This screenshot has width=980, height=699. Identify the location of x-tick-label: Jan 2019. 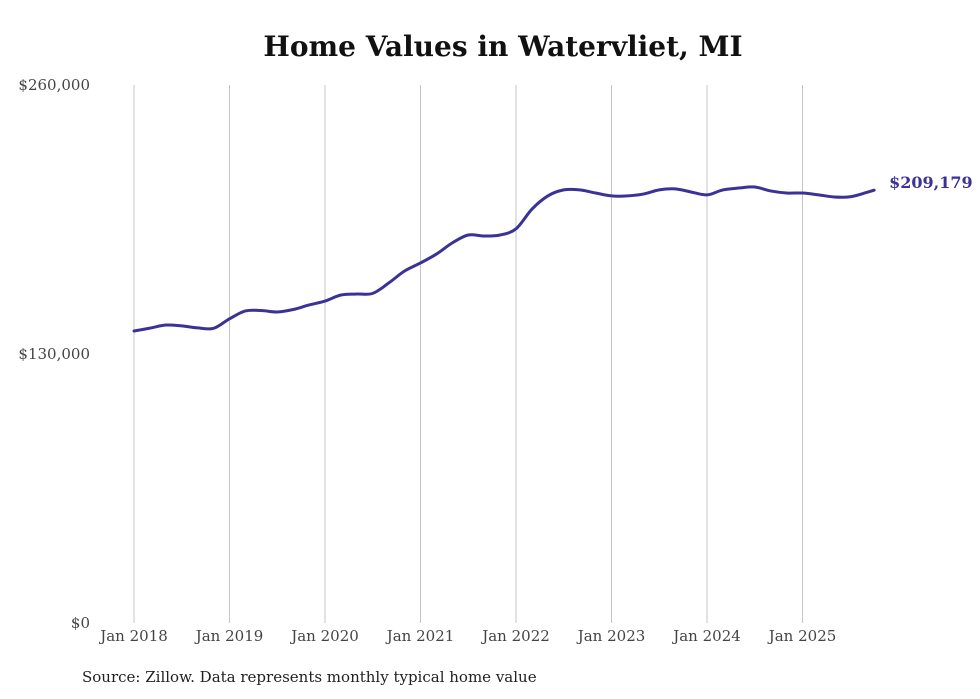
(229, 636).